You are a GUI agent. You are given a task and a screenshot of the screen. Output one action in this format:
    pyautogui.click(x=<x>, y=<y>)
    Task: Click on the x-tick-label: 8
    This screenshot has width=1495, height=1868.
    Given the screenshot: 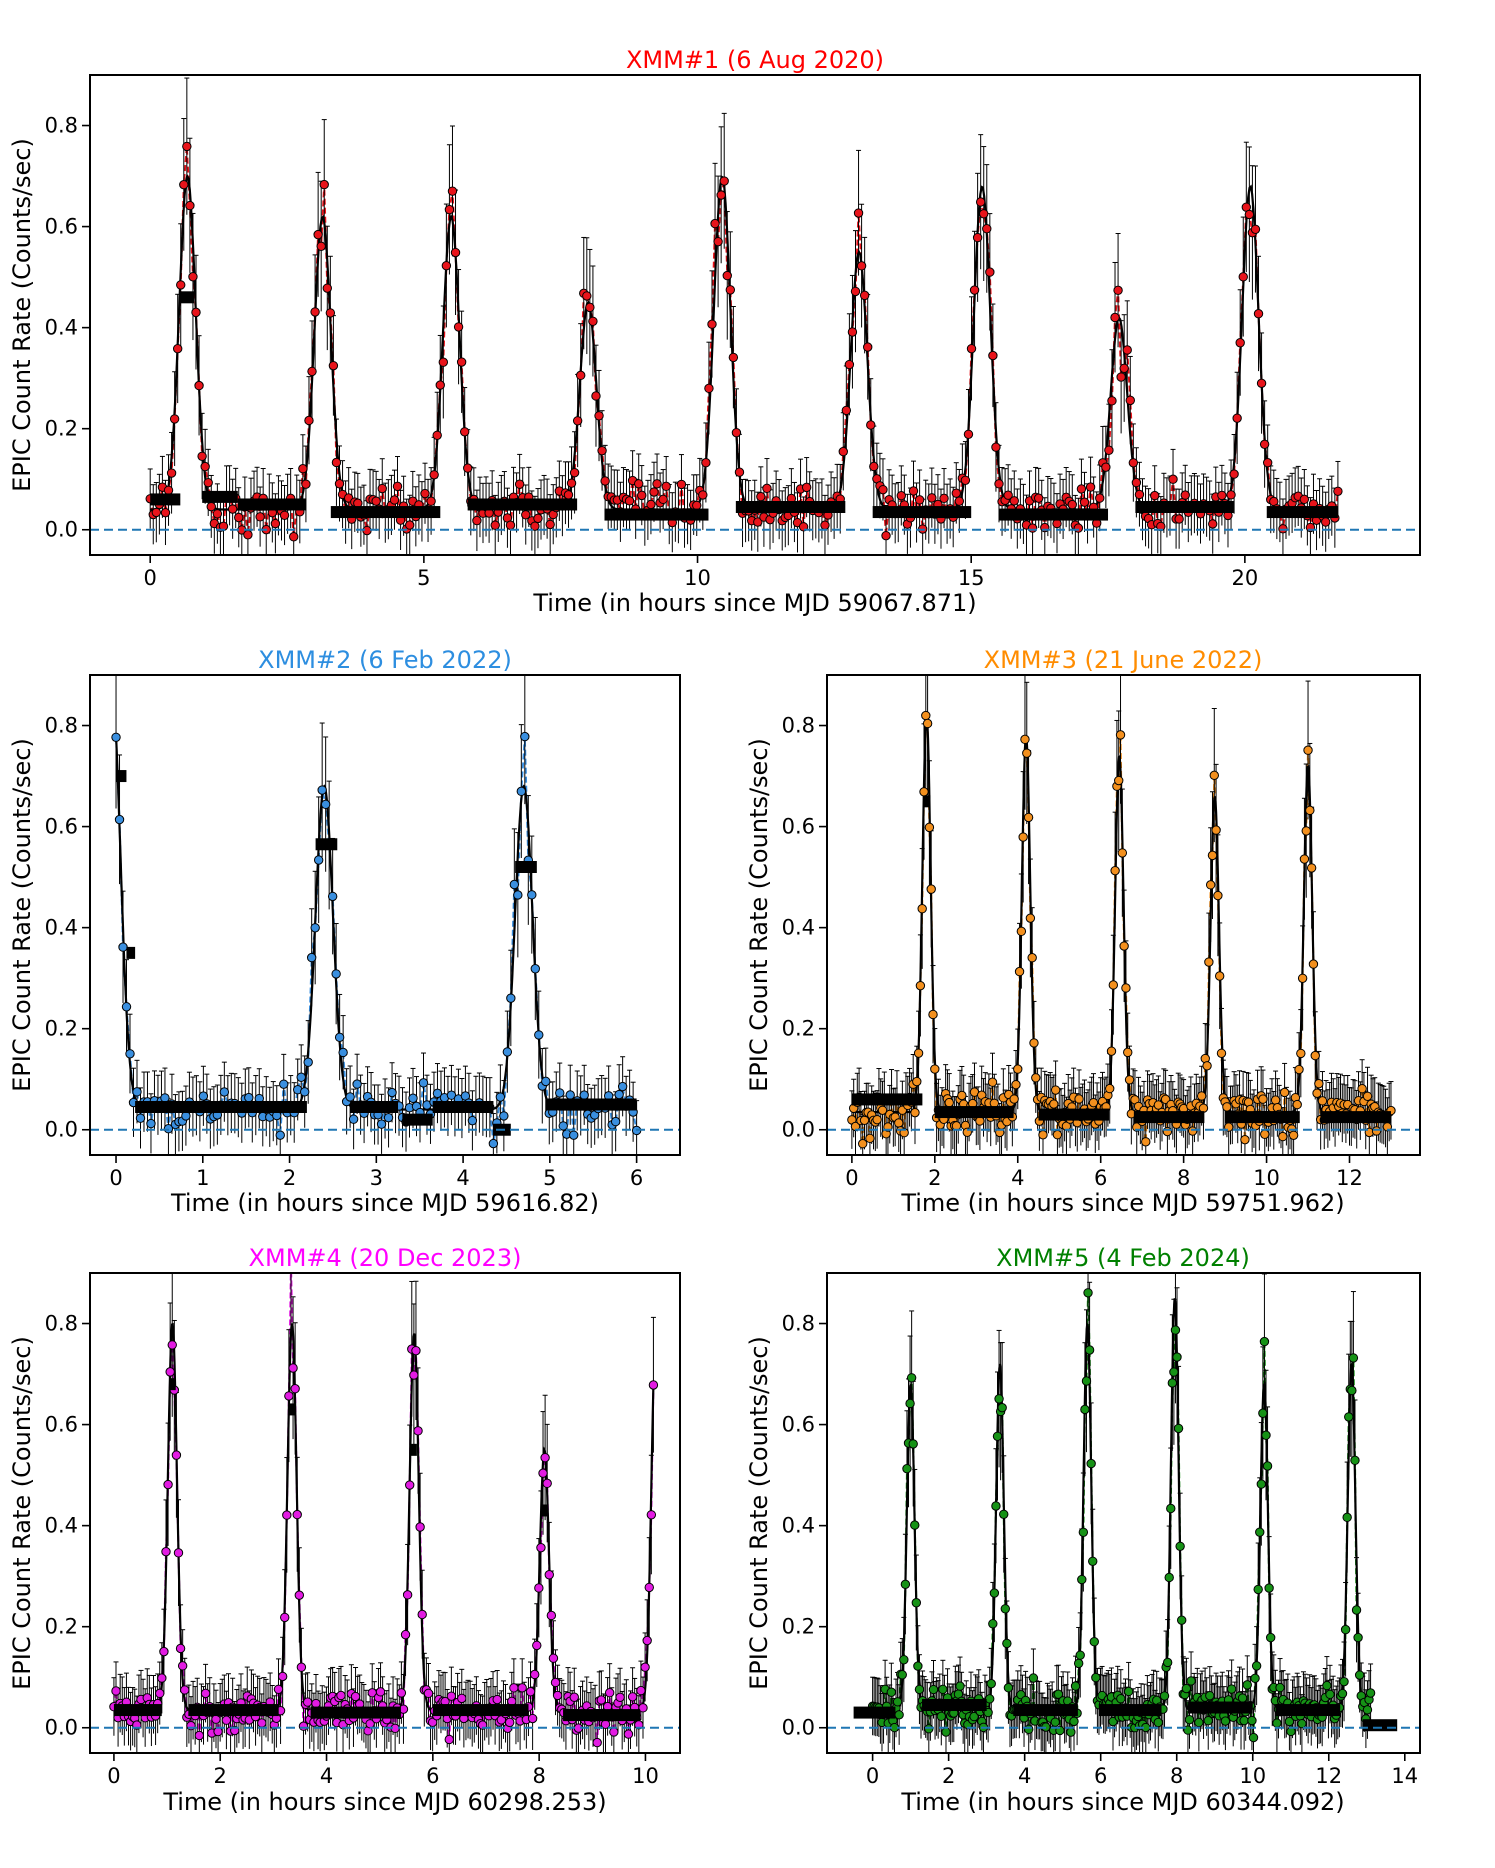 What is the action you would take?
    pyautogui.click(x=1183, y=1178)
    